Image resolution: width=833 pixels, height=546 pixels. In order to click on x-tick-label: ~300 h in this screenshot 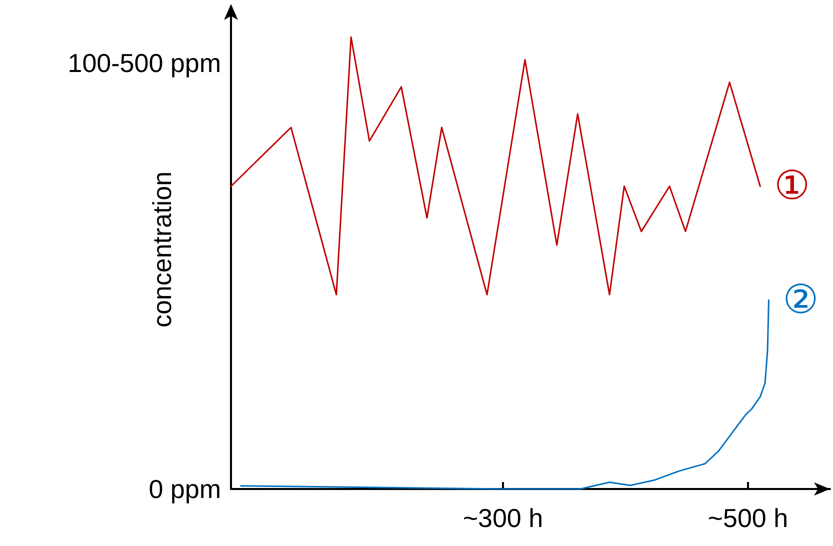, I will do `click(503, 518)`.